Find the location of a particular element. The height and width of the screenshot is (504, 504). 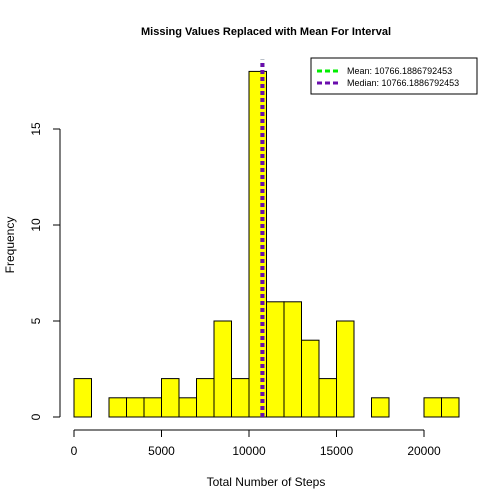

legend-box is located at coordinates (394, 76).